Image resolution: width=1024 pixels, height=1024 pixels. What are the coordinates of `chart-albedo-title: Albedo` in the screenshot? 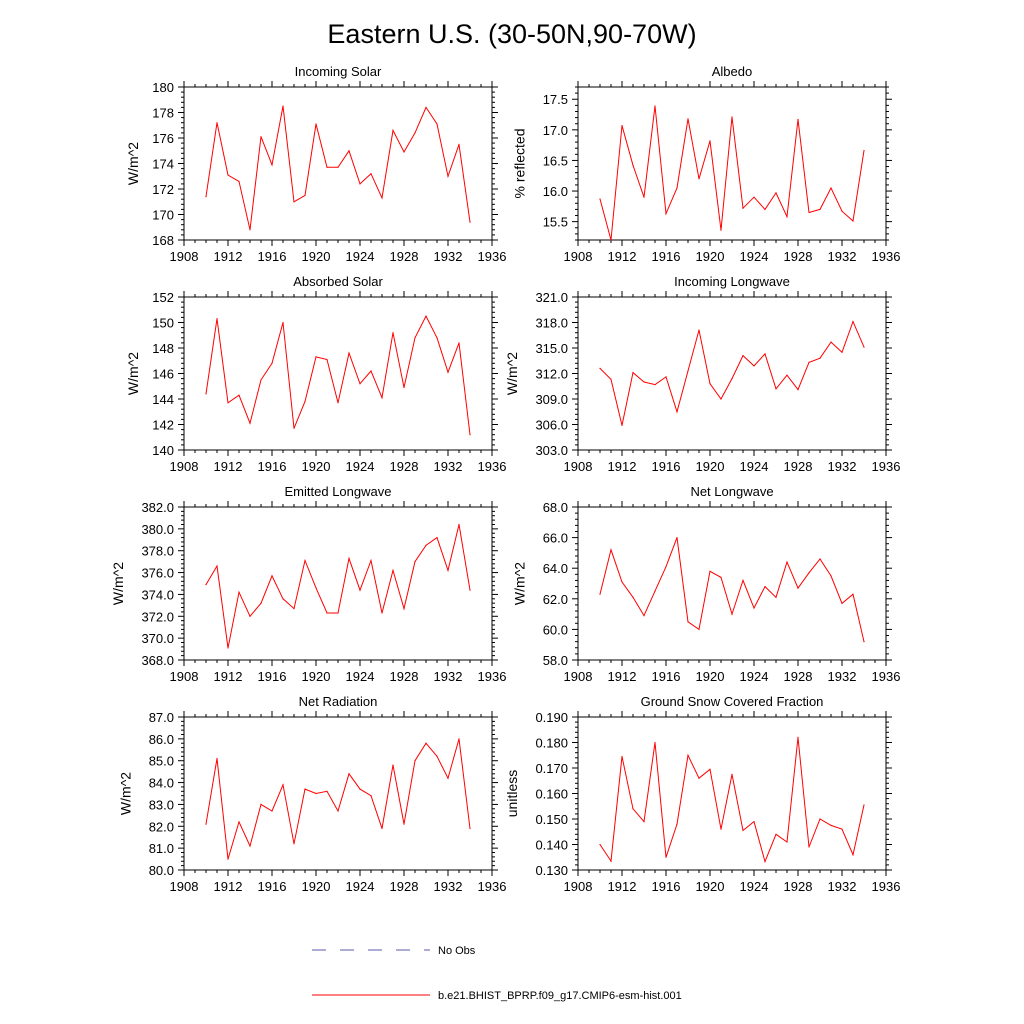 It's located at (732, 71).